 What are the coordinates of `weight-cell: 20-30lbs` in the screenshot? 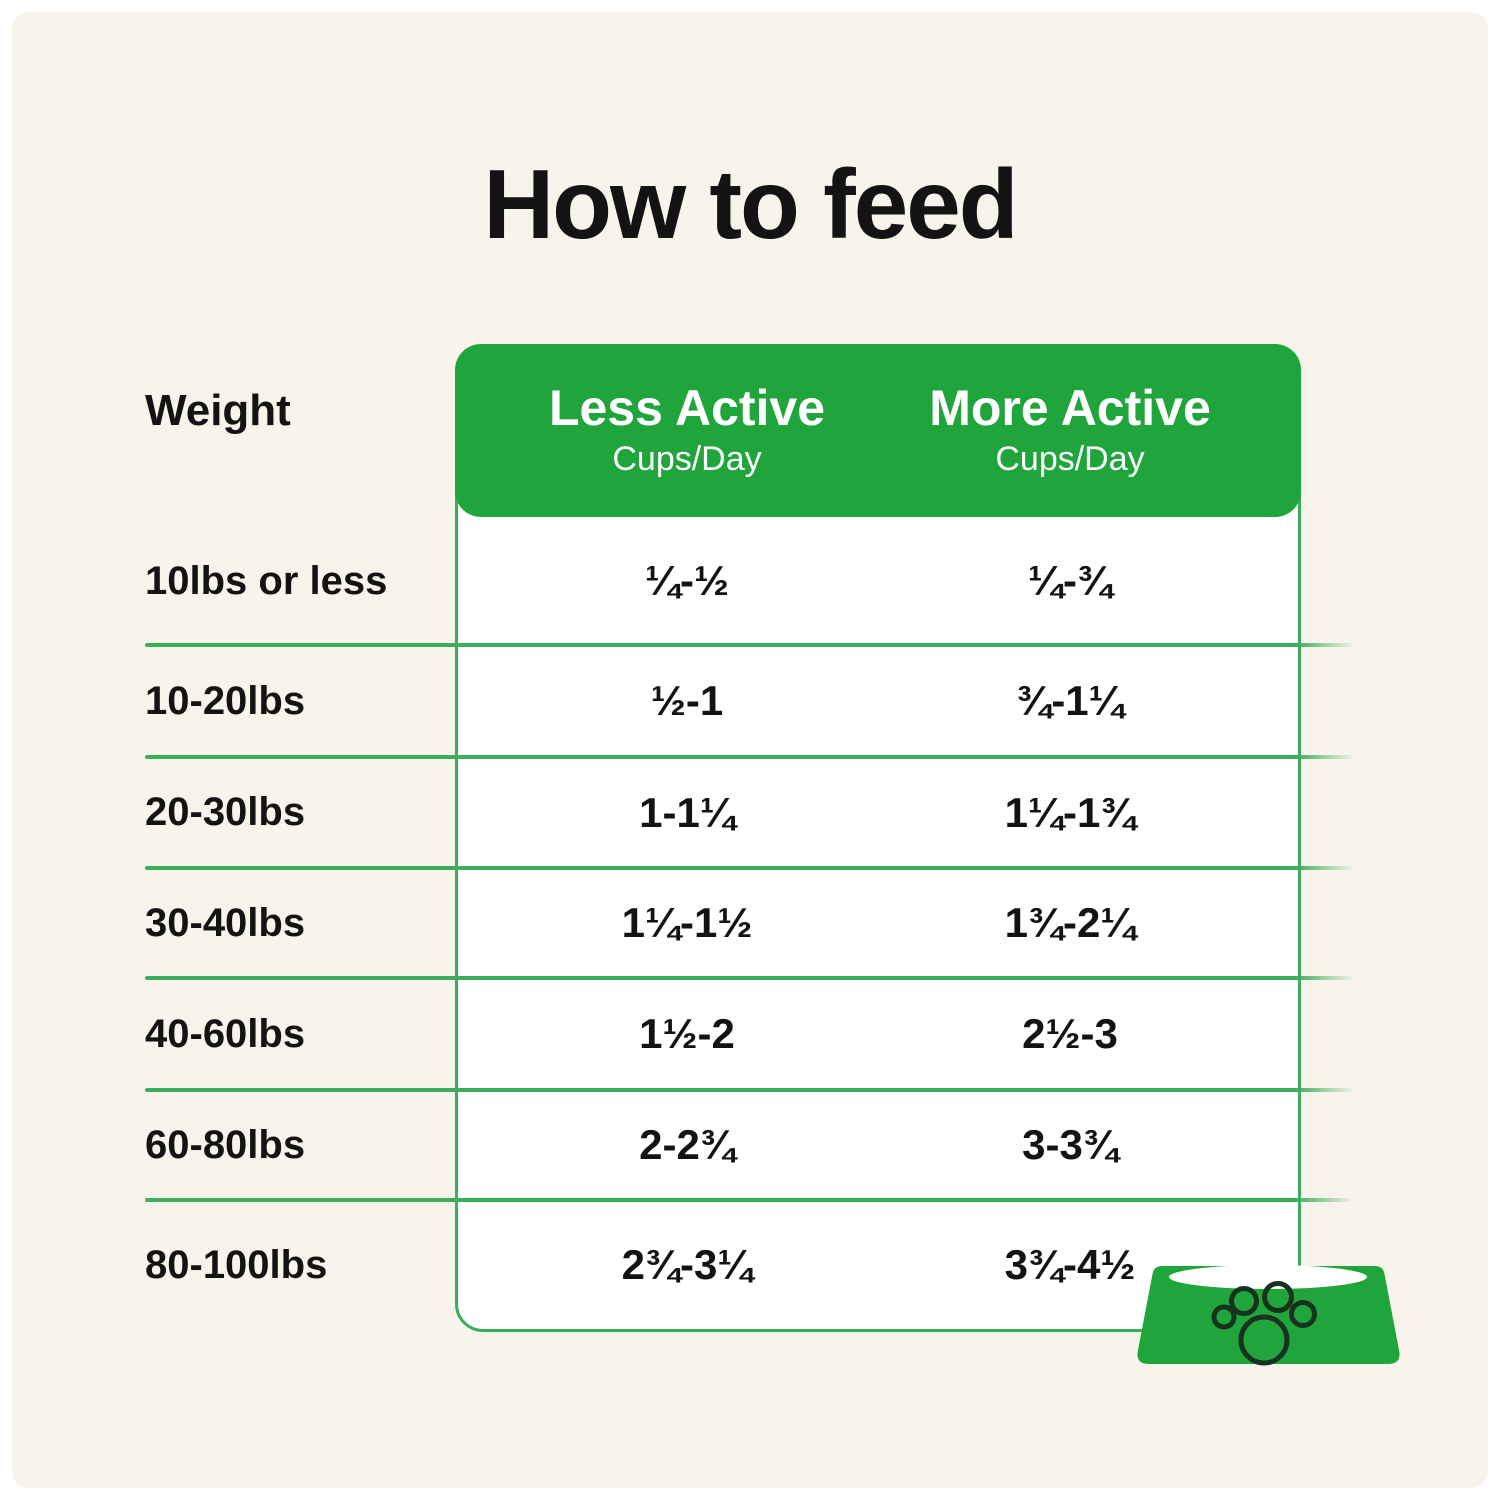 It's located at (225, 812).